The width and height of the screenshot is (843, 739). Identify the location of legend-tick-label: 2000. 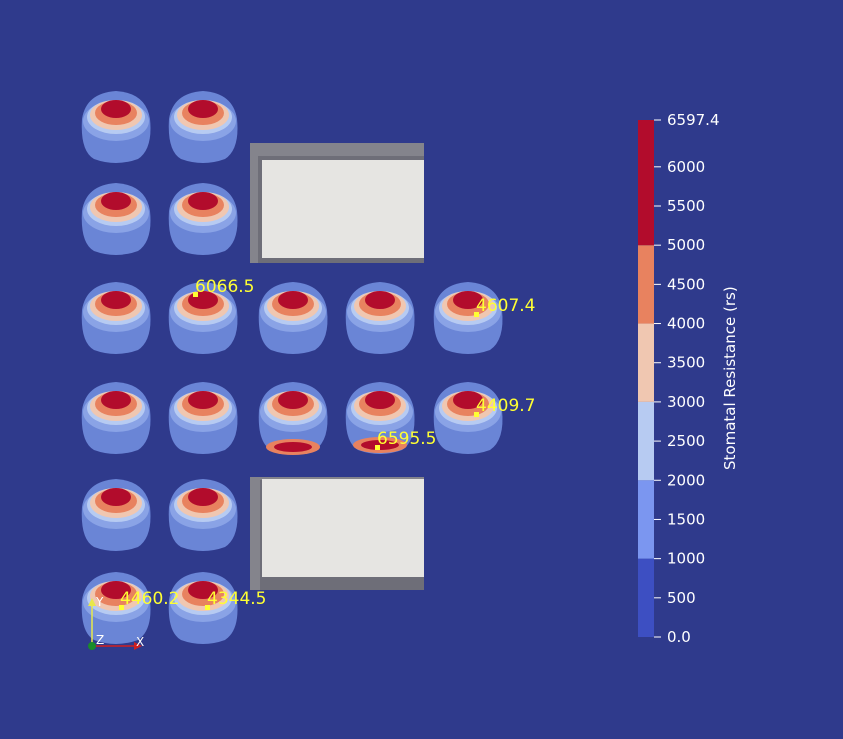
(686, 480).